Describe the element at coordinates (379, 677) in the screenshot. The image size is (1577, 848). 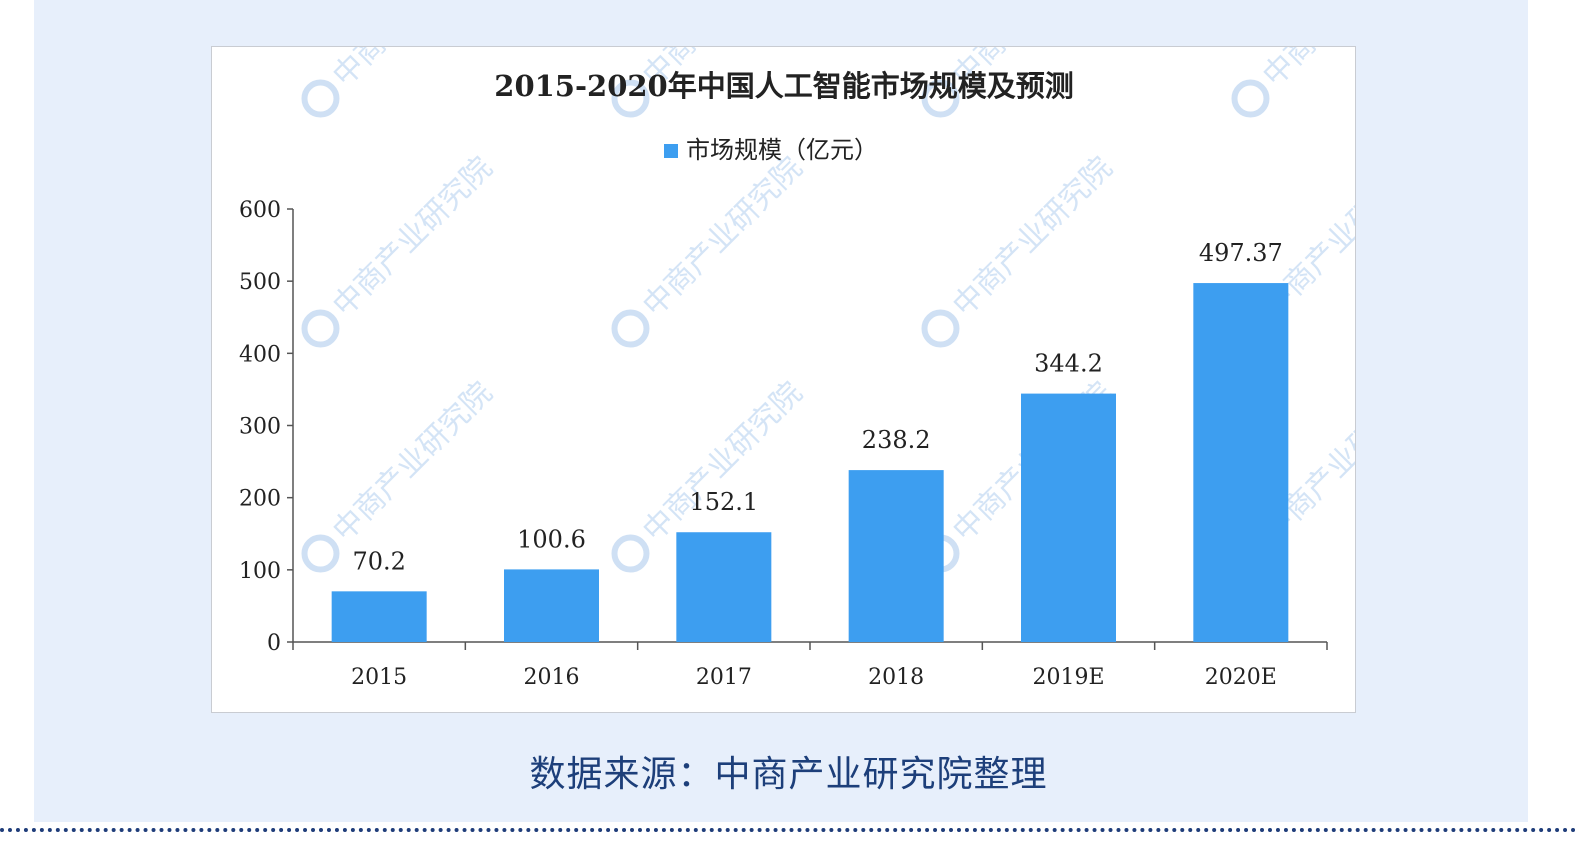
I see `x-tick-label: 2015` at that location.